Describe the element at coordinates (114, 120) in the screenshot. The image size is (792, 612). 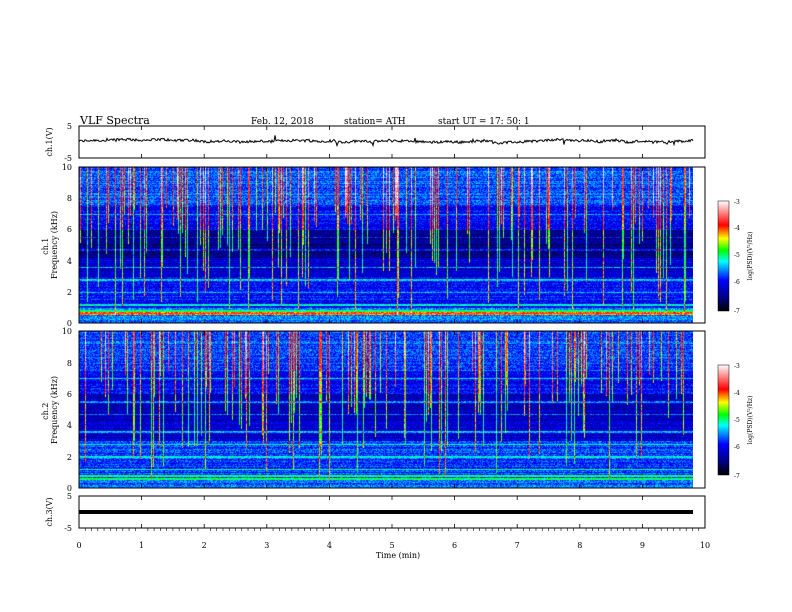
I see `chart-title: VLF Spectra` at that location.